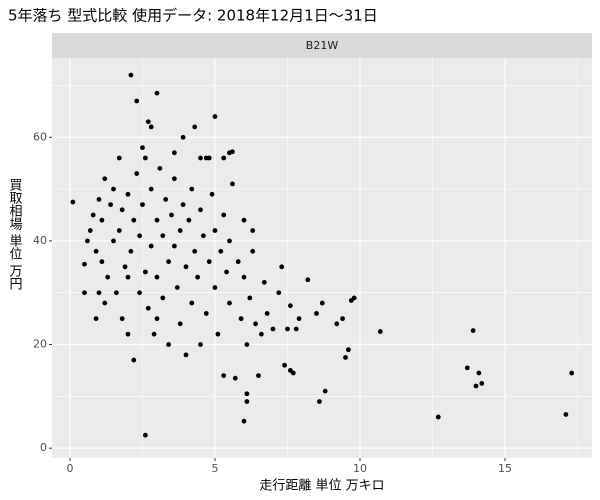 Image resolution: width=600 pixels, height=500 pixels. I want to click on x-tick-label: 15, so click(505, 468).